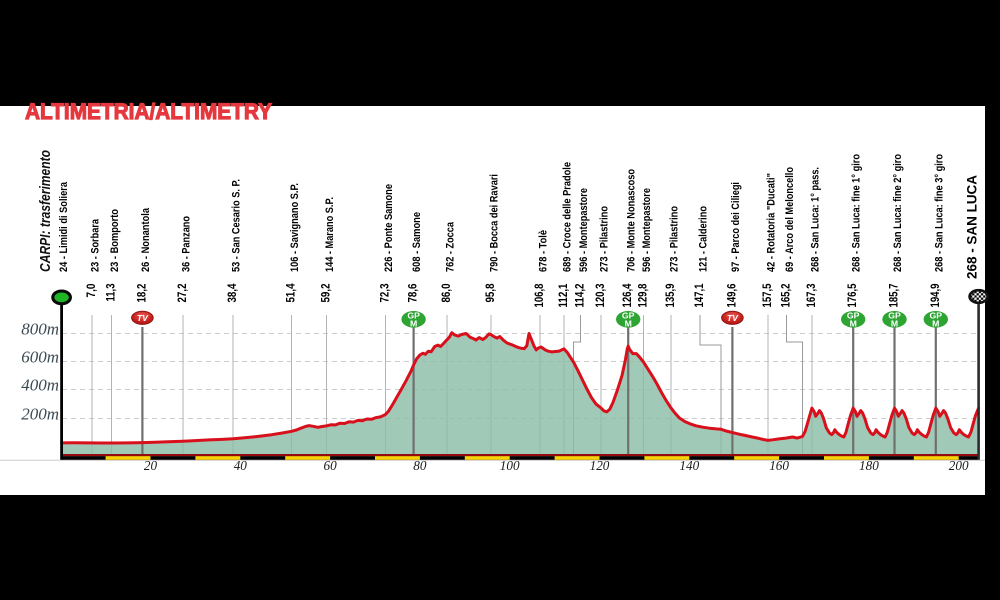 The image size is (1000, 600). I want to click on svg-text: 790 - Bocca dei Ravari, so click(494, 223).